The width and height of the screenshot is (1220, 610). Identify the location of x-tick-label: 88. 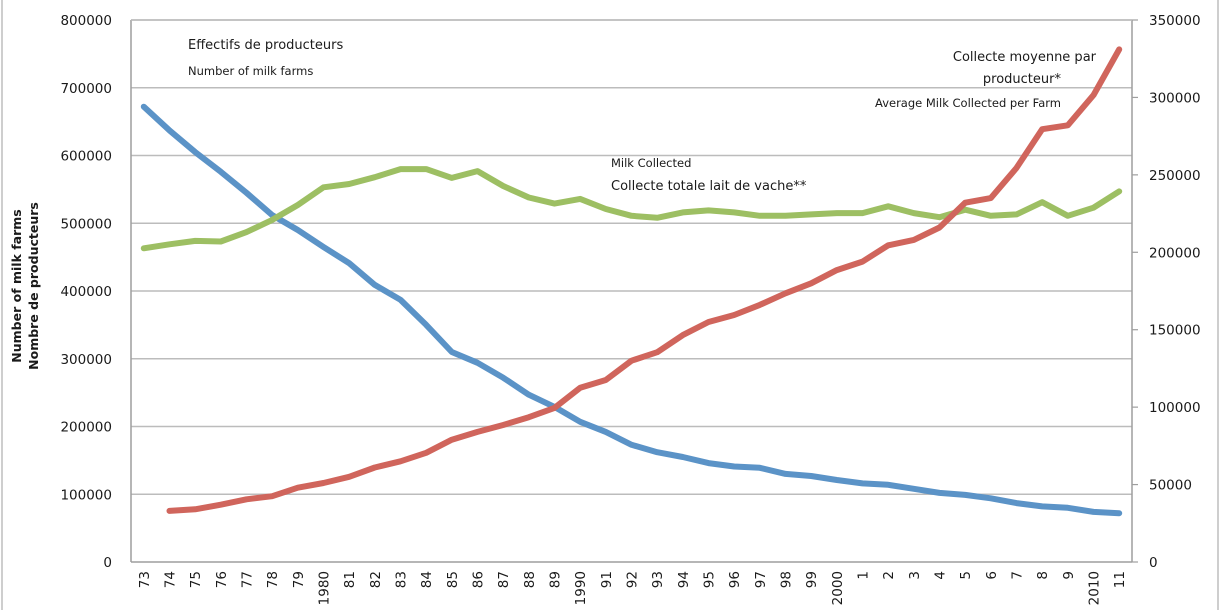
(530, 579).